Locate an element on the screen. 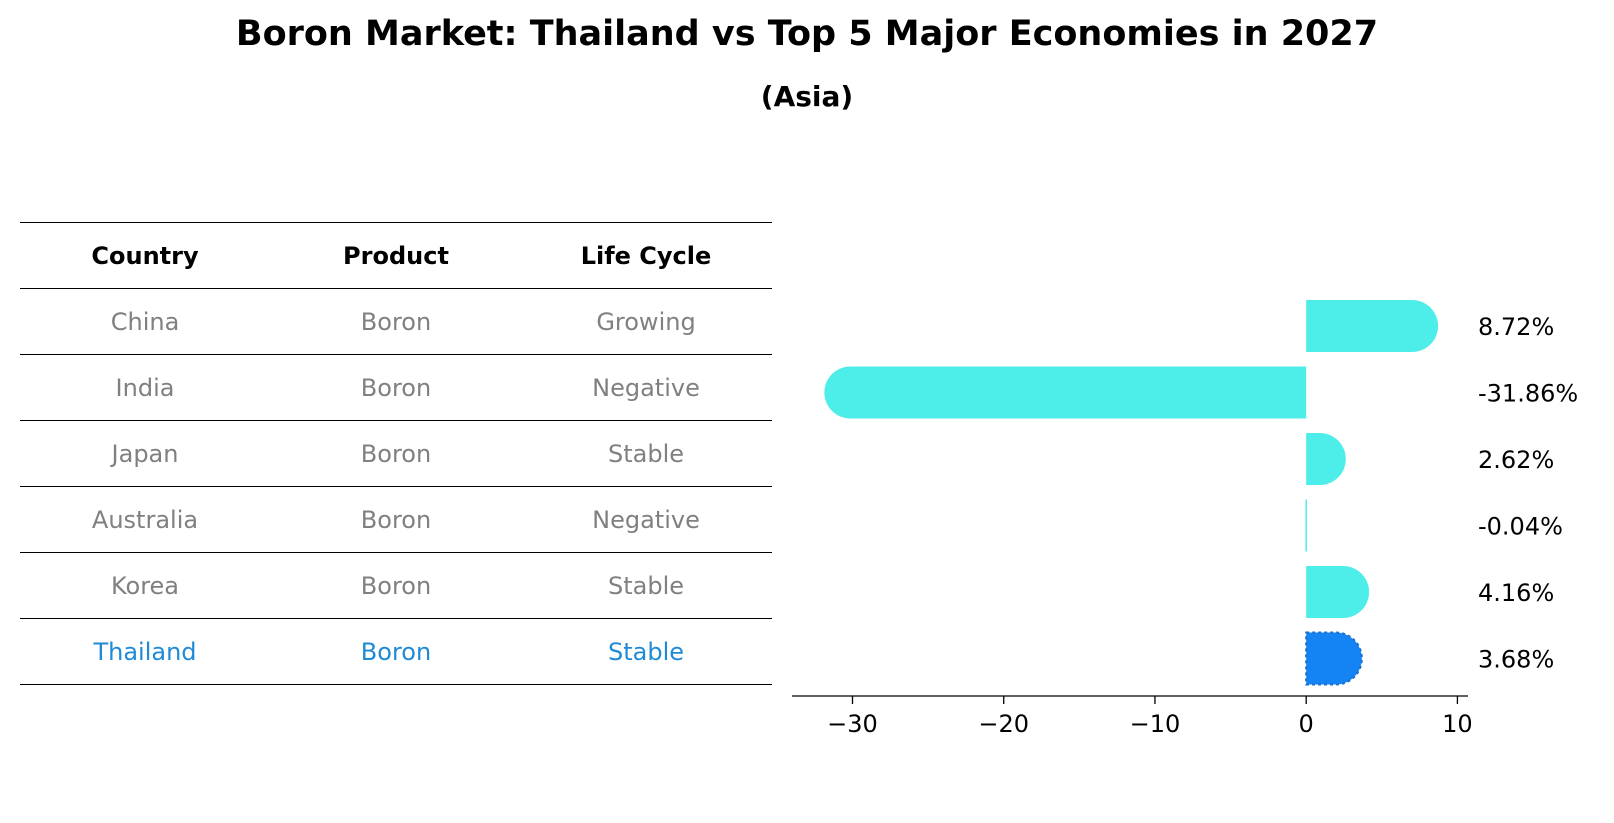 The width and height of the screenshot is (1614, 823). table-row: Korea Boron Stable is located at coordinates (396, 585).